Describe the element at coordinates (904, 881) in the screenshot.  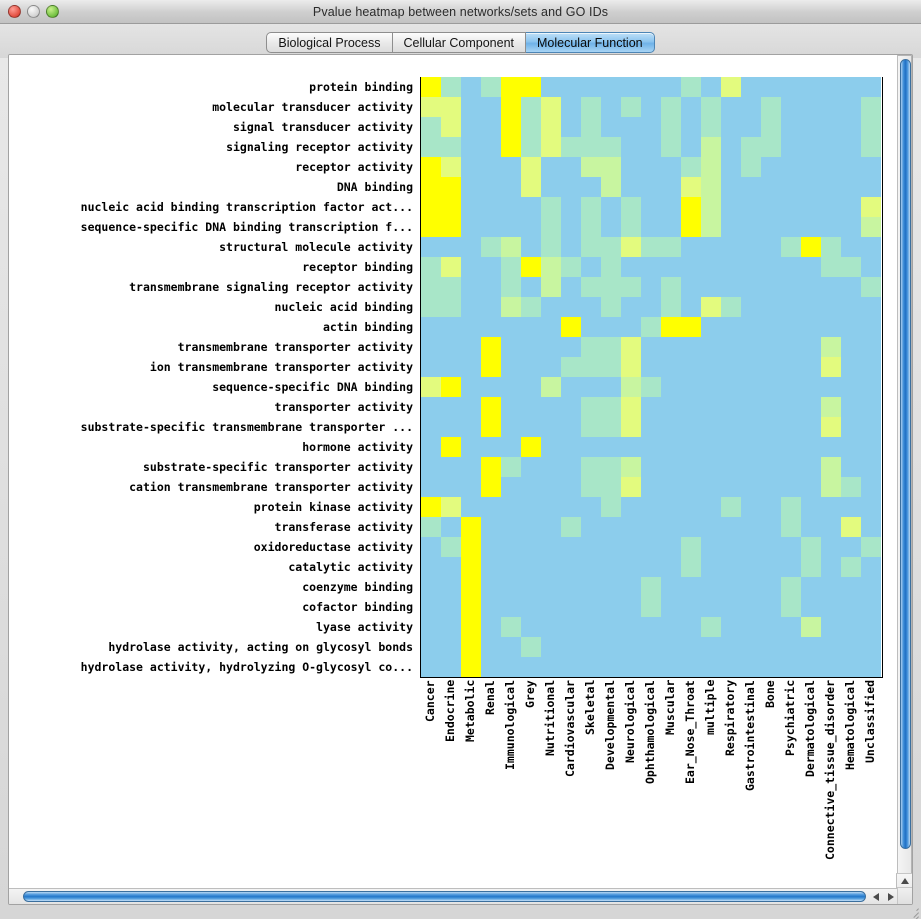
I see `scroll-up-icon` at that location.